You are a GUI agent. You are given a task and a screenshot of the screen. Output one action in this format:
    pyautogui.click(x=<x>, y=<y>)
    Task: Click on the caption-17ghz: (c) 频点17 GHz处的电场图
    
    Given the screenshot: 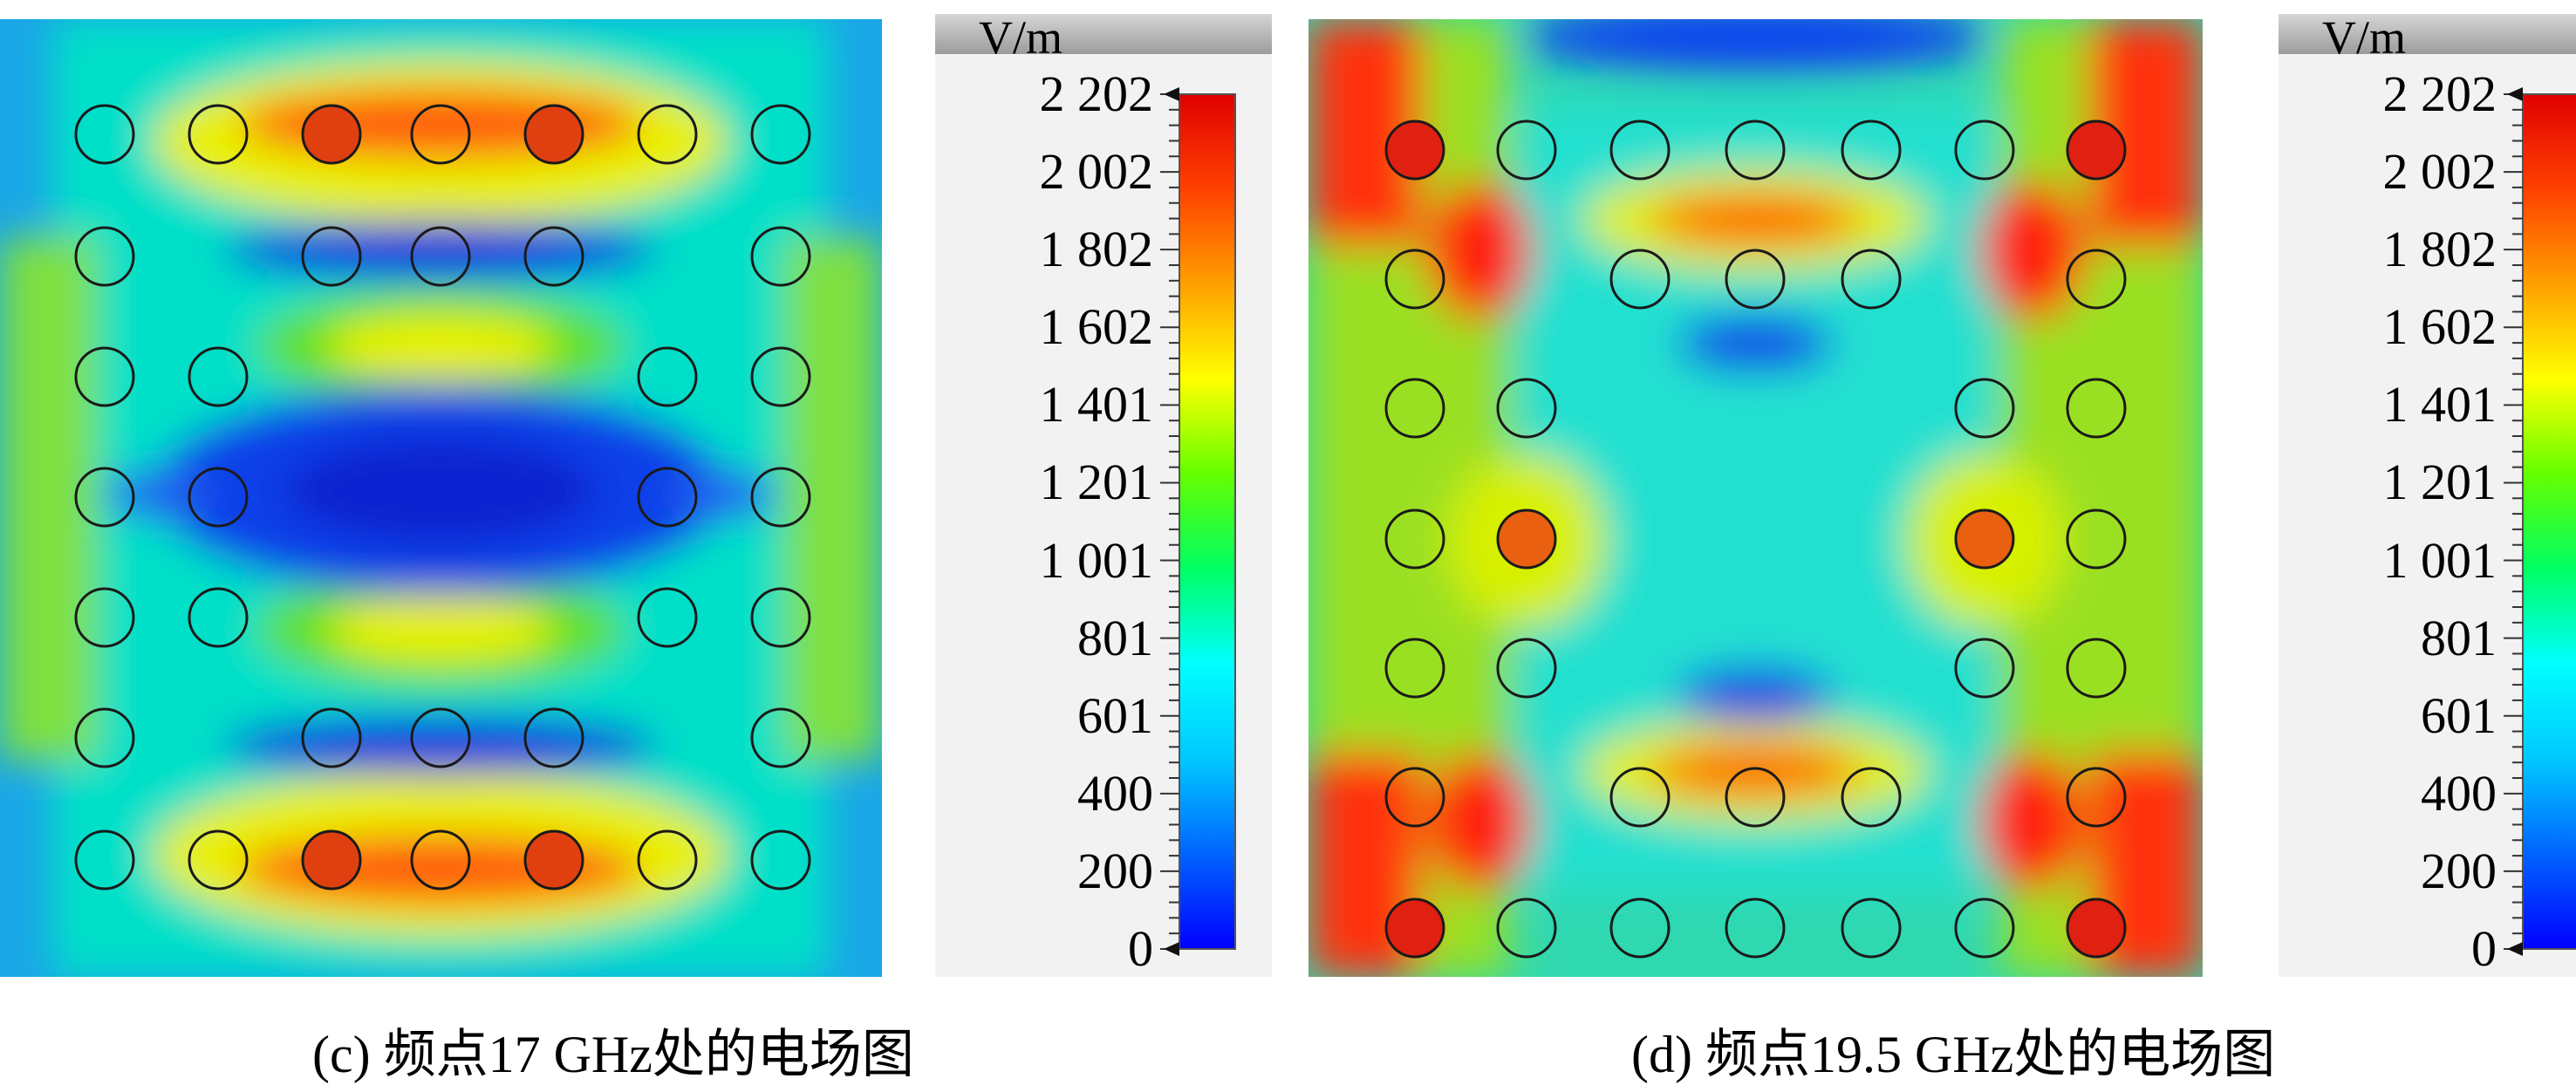 What is the action you would take?
    pyautogui.click(x=613, y=1054)
    